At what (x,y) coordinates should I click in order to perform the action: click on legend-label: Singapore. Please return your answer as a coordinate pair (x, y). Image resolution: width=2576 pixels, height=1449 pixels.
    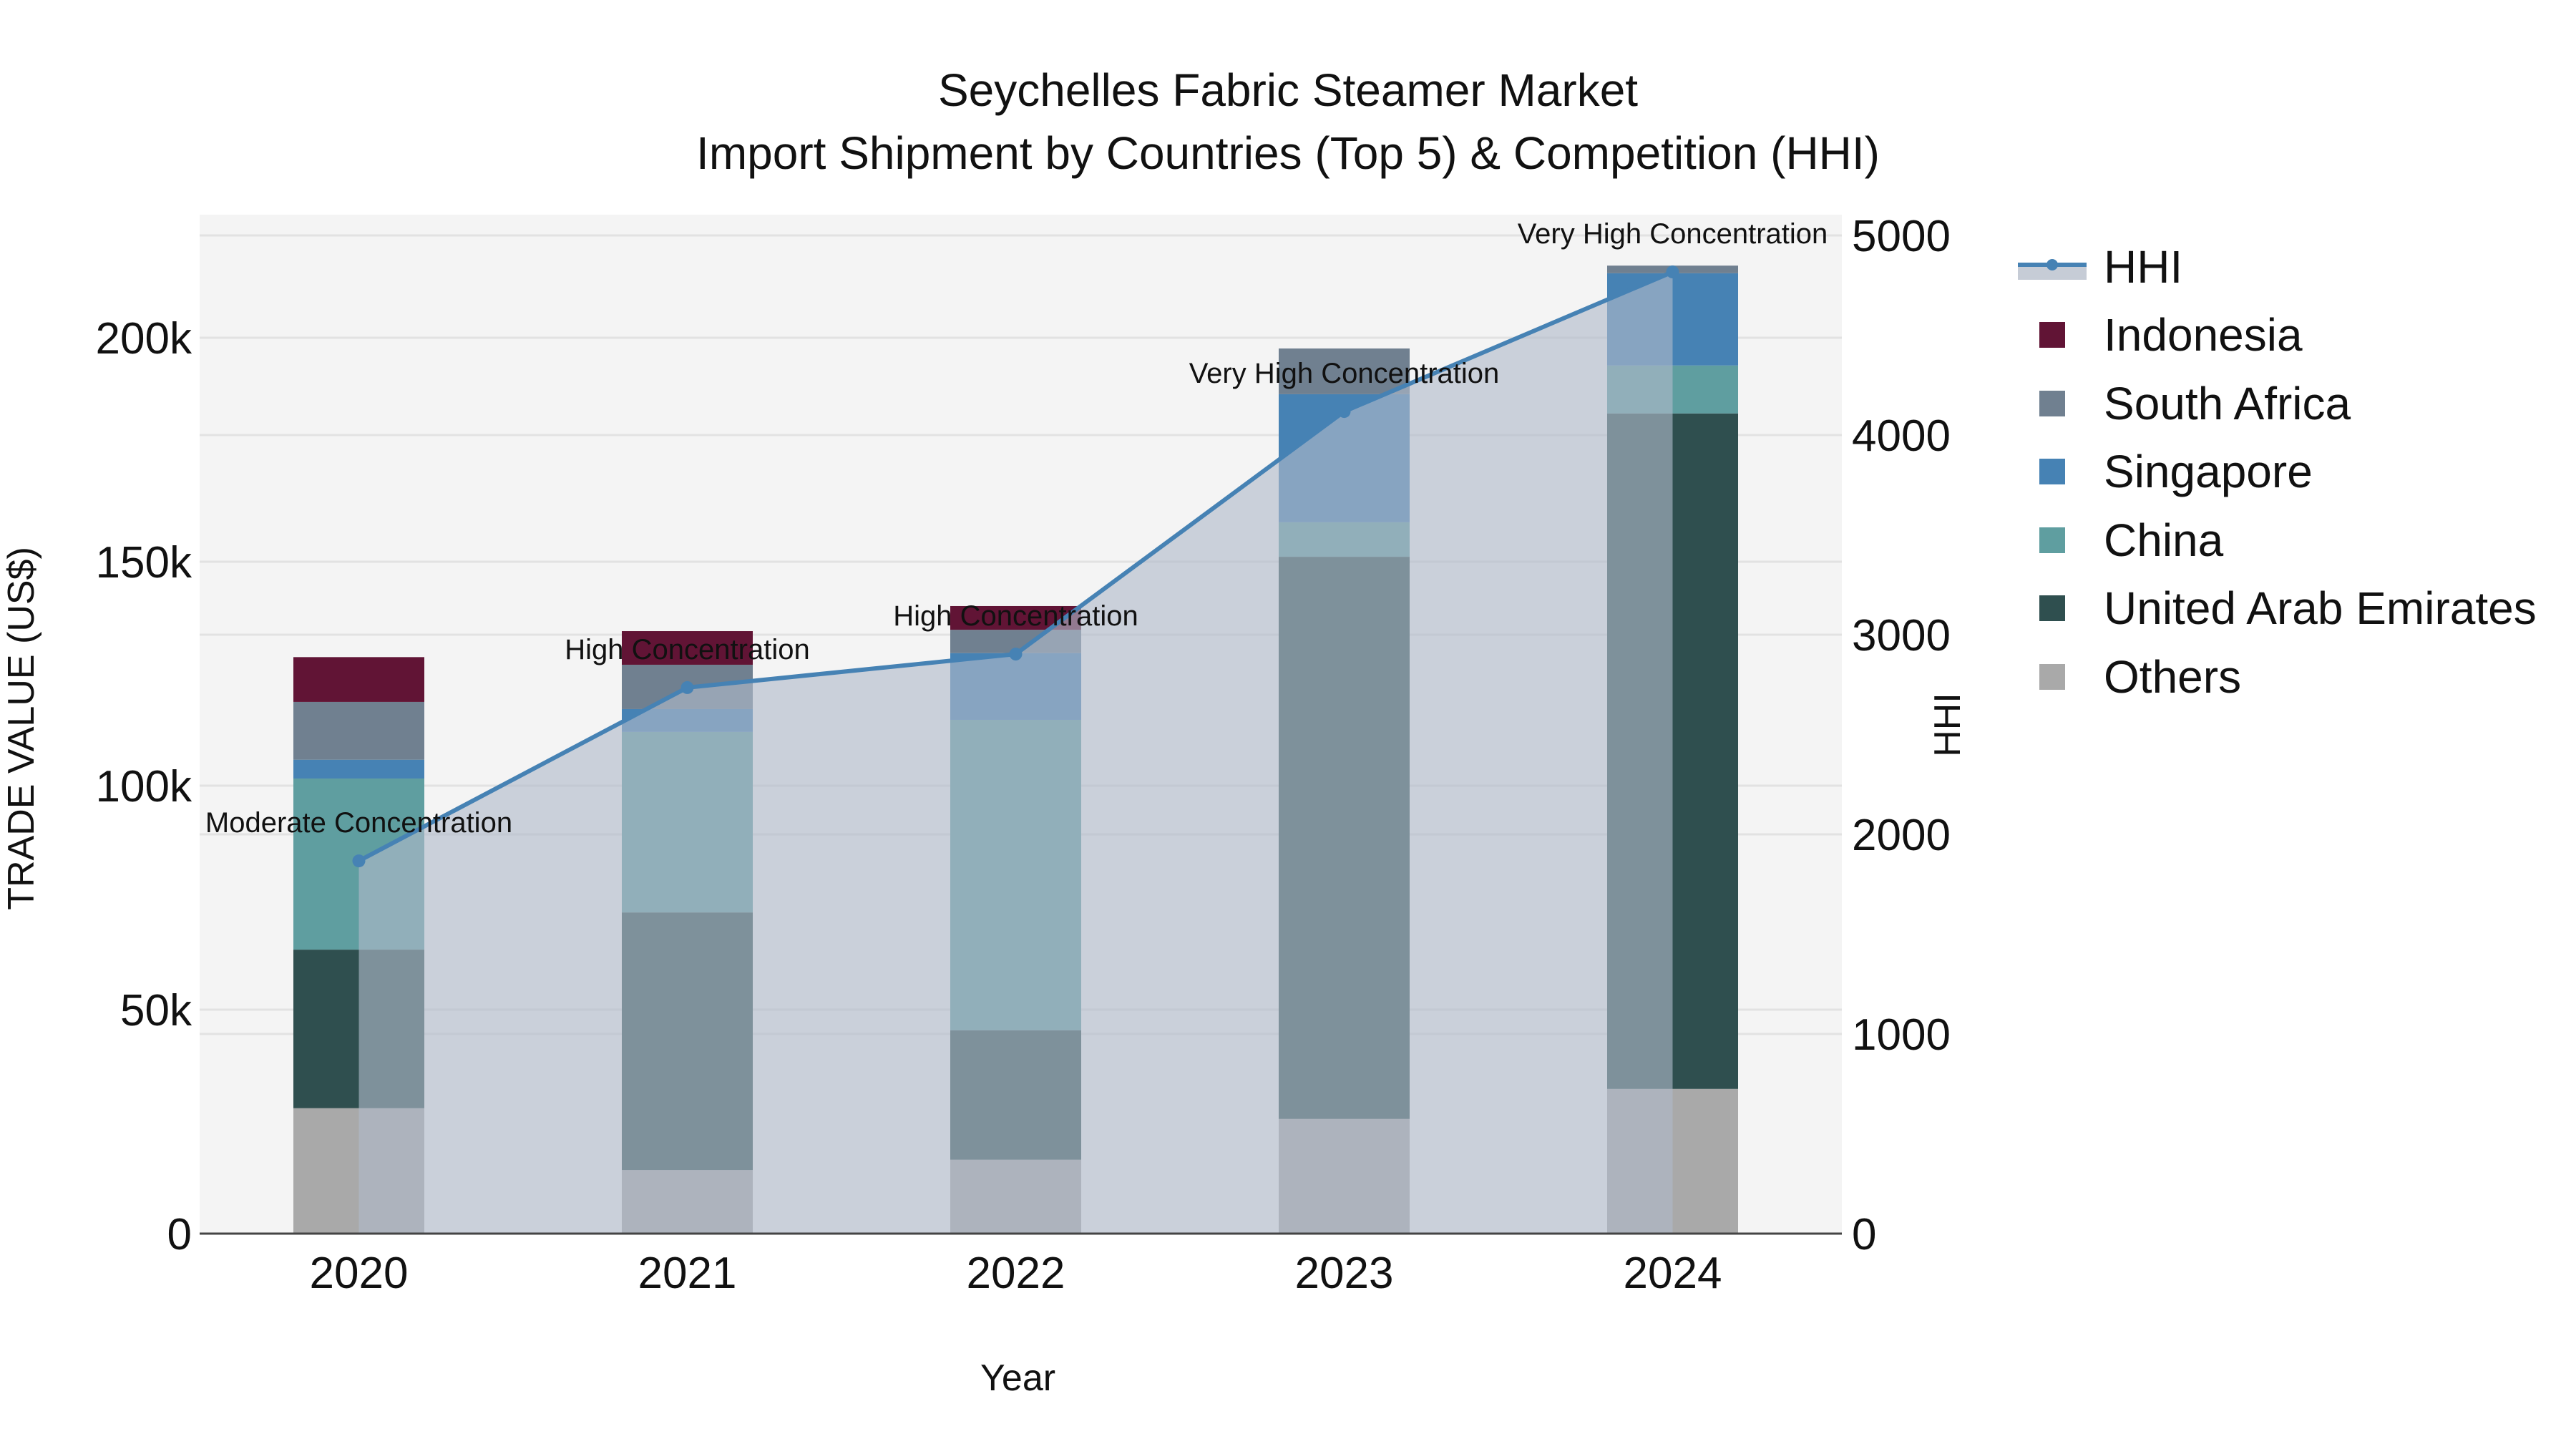
    Looking at the image, I should click on (2208, 472).